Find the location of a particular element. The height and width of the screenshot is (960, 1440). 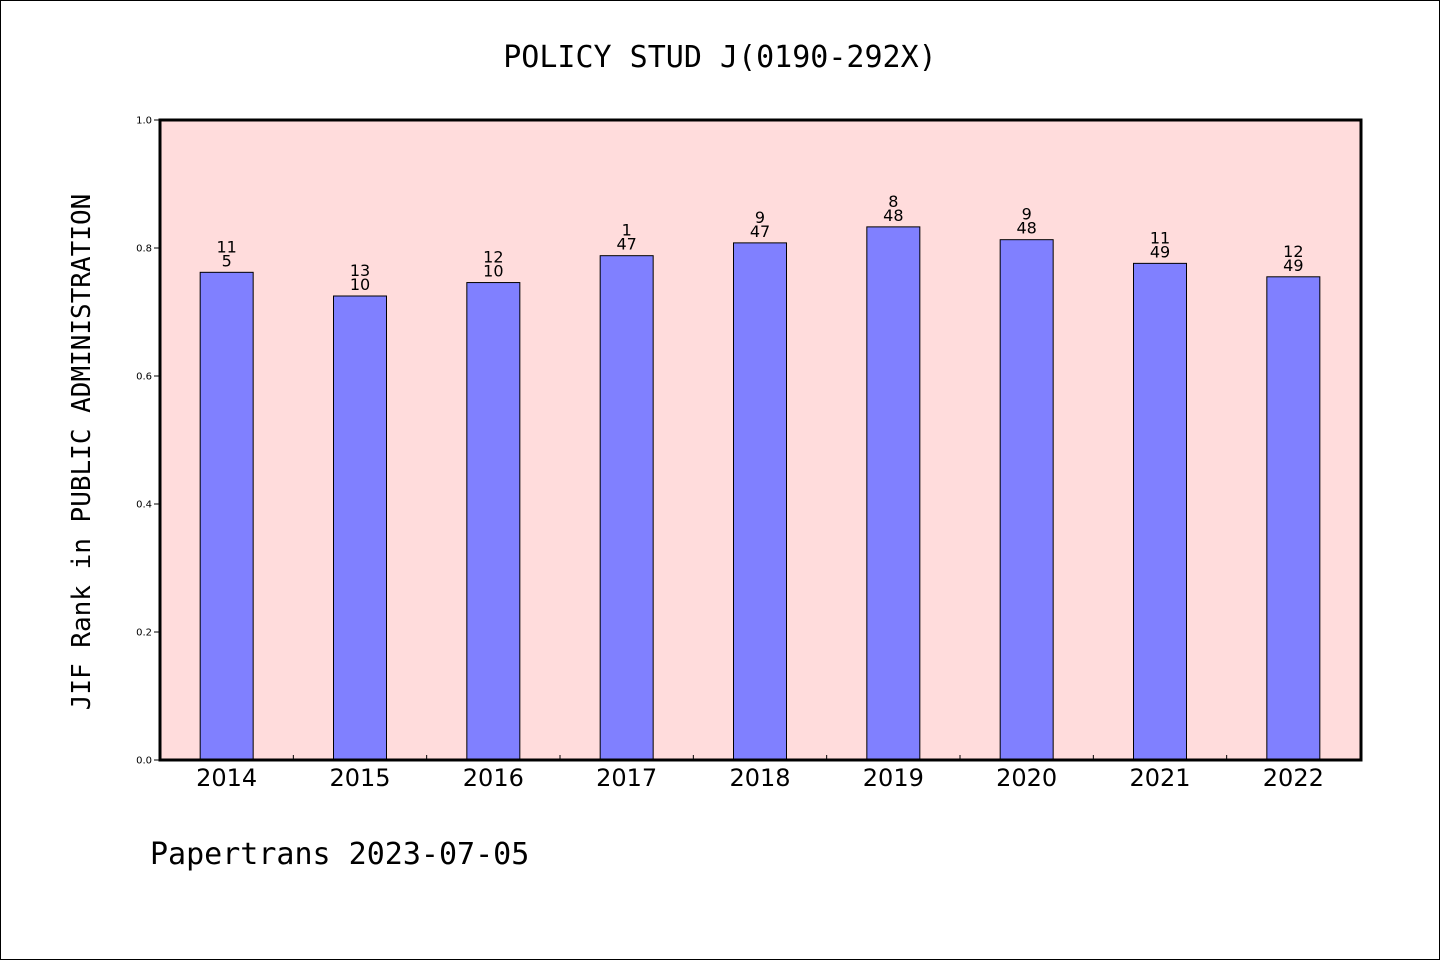

bar-2018 is located at coordinates (760, 501).